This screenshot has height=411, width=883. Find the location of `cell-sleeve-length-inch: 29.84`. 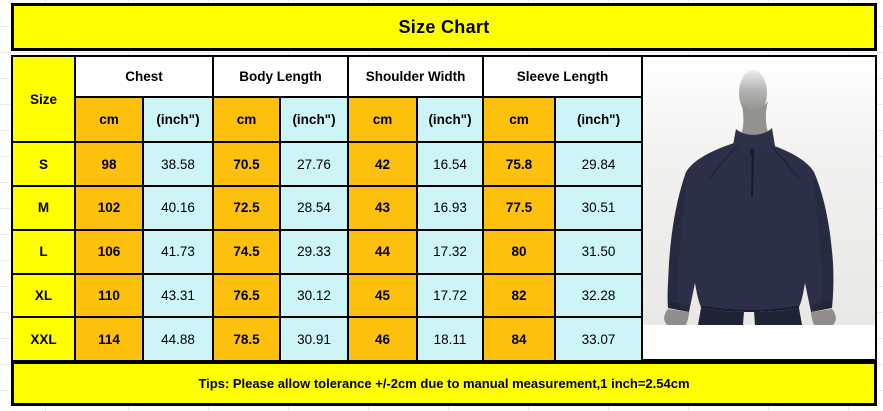

cell-sleeve-length-inch: 29.84 is located at coordinates (599, 164).